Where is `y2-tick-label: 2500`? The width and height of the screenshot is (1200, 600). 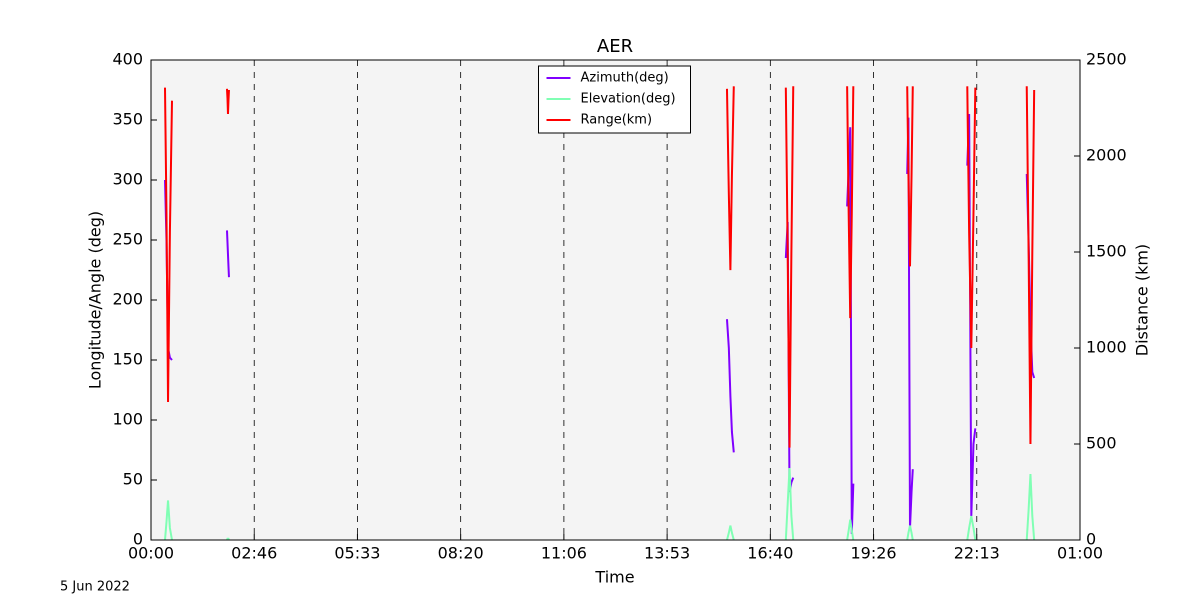 y2-tick-label: 2500 is located at coordinates (1106, 59).